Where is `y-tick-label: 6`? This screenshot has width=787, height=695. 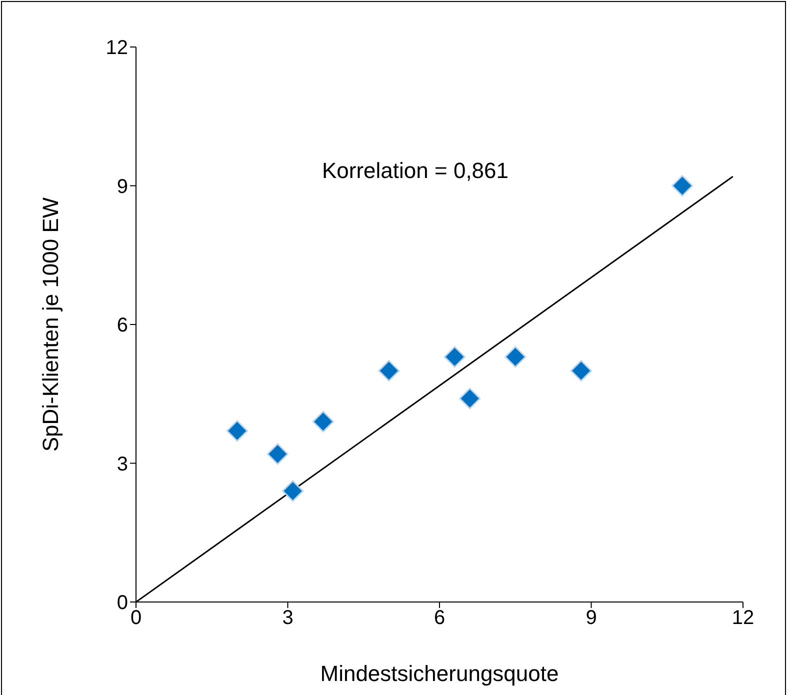
y-tick-label: 6 is located at coordinates (122, 325).